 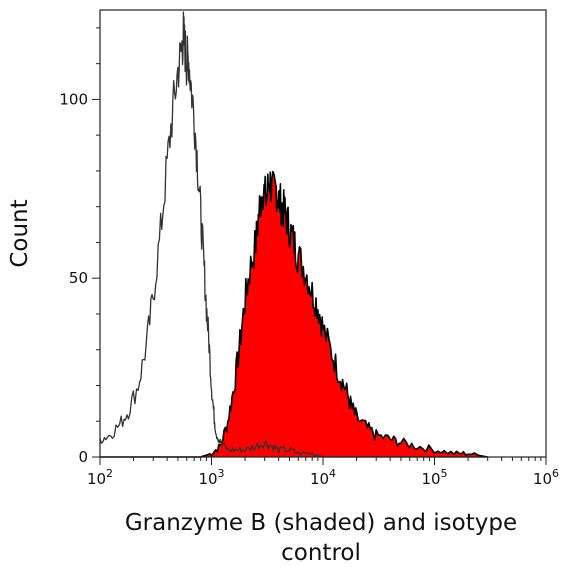 What do you see at coordinates (73, 99) in the screenshot?
I see `y-tick-label: 100` at bounding box center [73, 99].